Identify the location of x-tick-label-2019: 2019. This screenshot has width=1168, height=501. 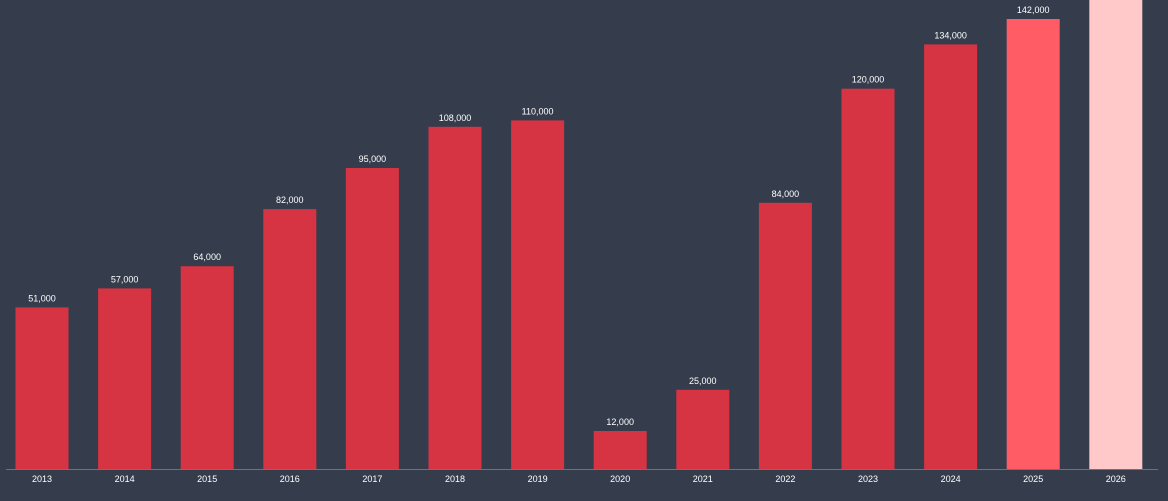
(538, 479).